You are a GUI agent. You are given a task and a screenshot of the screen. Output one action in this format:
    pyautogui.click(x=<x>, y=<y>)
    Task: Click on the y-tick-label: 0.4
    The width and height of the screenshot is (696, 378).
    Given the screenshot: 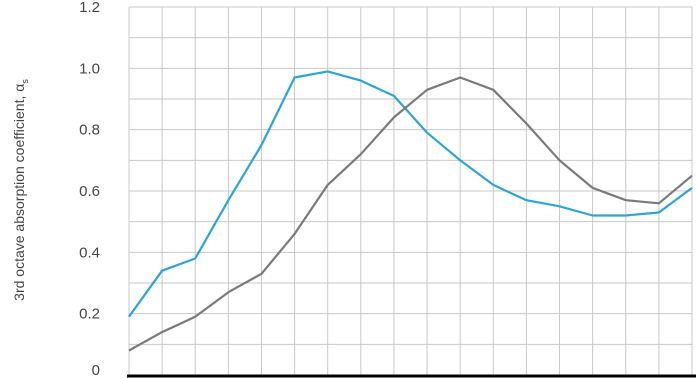 What is the action you would take?
    pyautogui.click(x=89, y=252)
    